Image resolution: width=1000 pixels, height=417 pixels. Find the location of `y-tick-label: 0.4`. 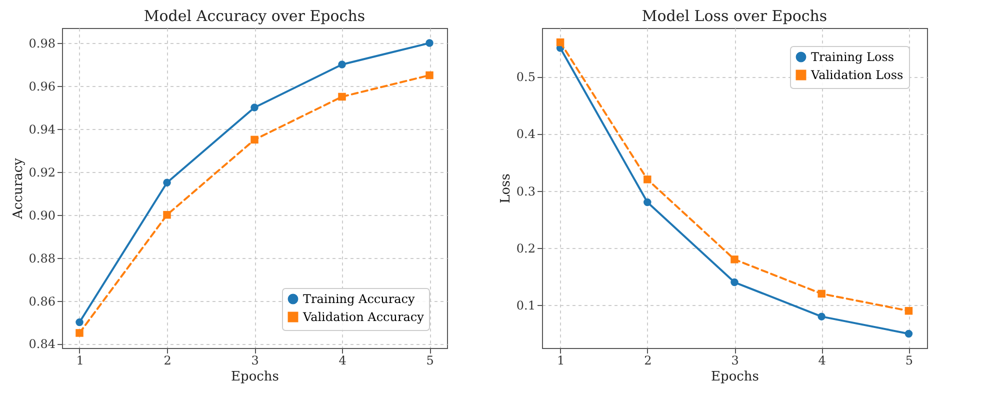

y-tick-label: 0.4 is located at coordinates (526, 134).